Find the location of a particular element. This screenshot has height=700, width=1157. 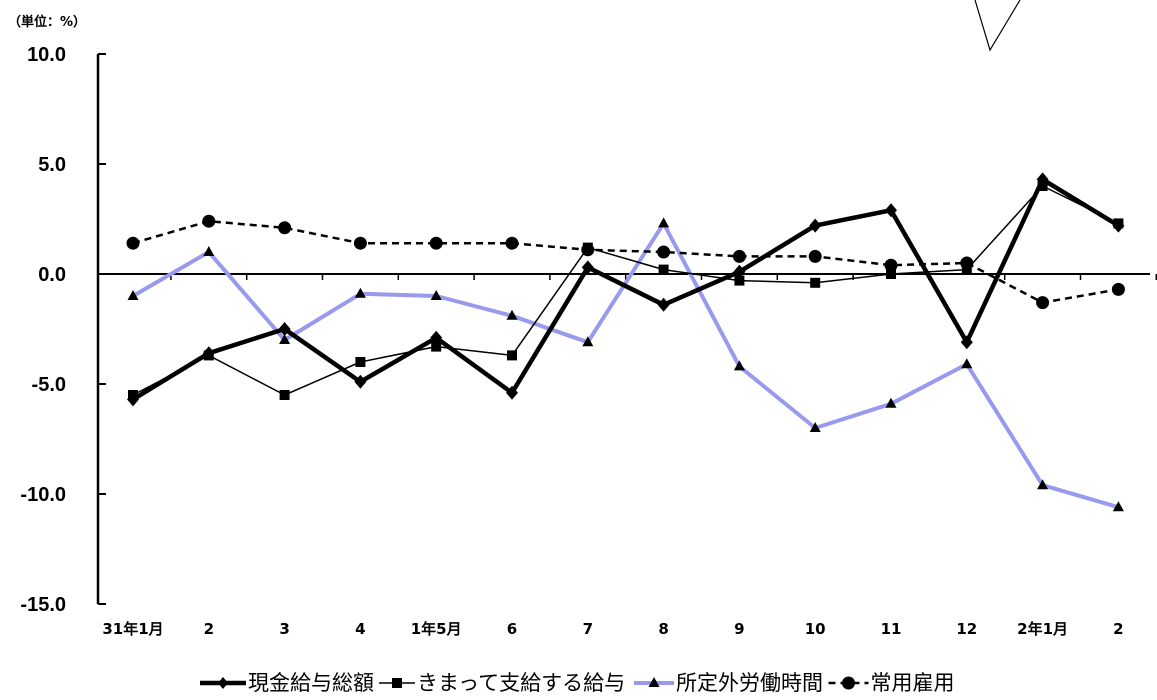

legend-label: きまって支給する給与 is located at coordinates (521, 683).